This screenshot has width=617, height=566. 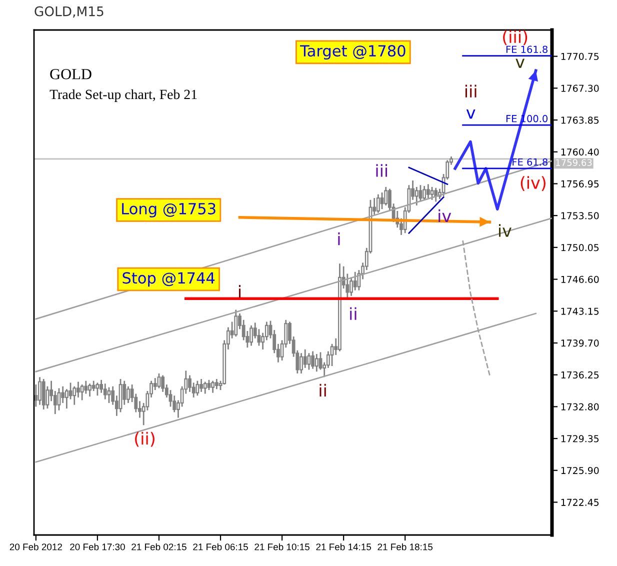 I want to click on annotation: FE 61.8, so click(x=530, y=162).